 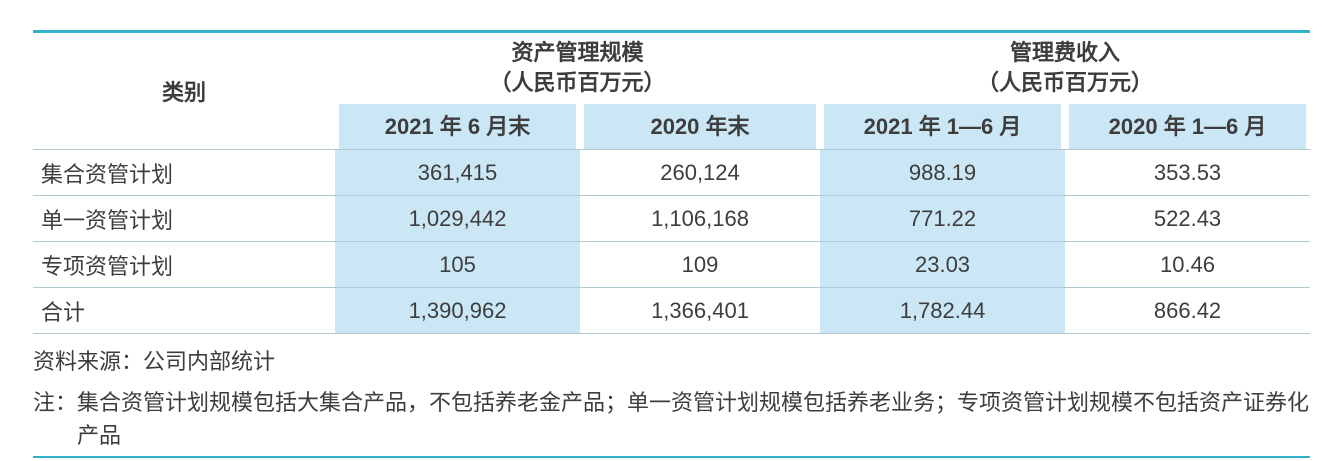 I want to click on value-cell: 1,106,168, so click(x=700, y=218).